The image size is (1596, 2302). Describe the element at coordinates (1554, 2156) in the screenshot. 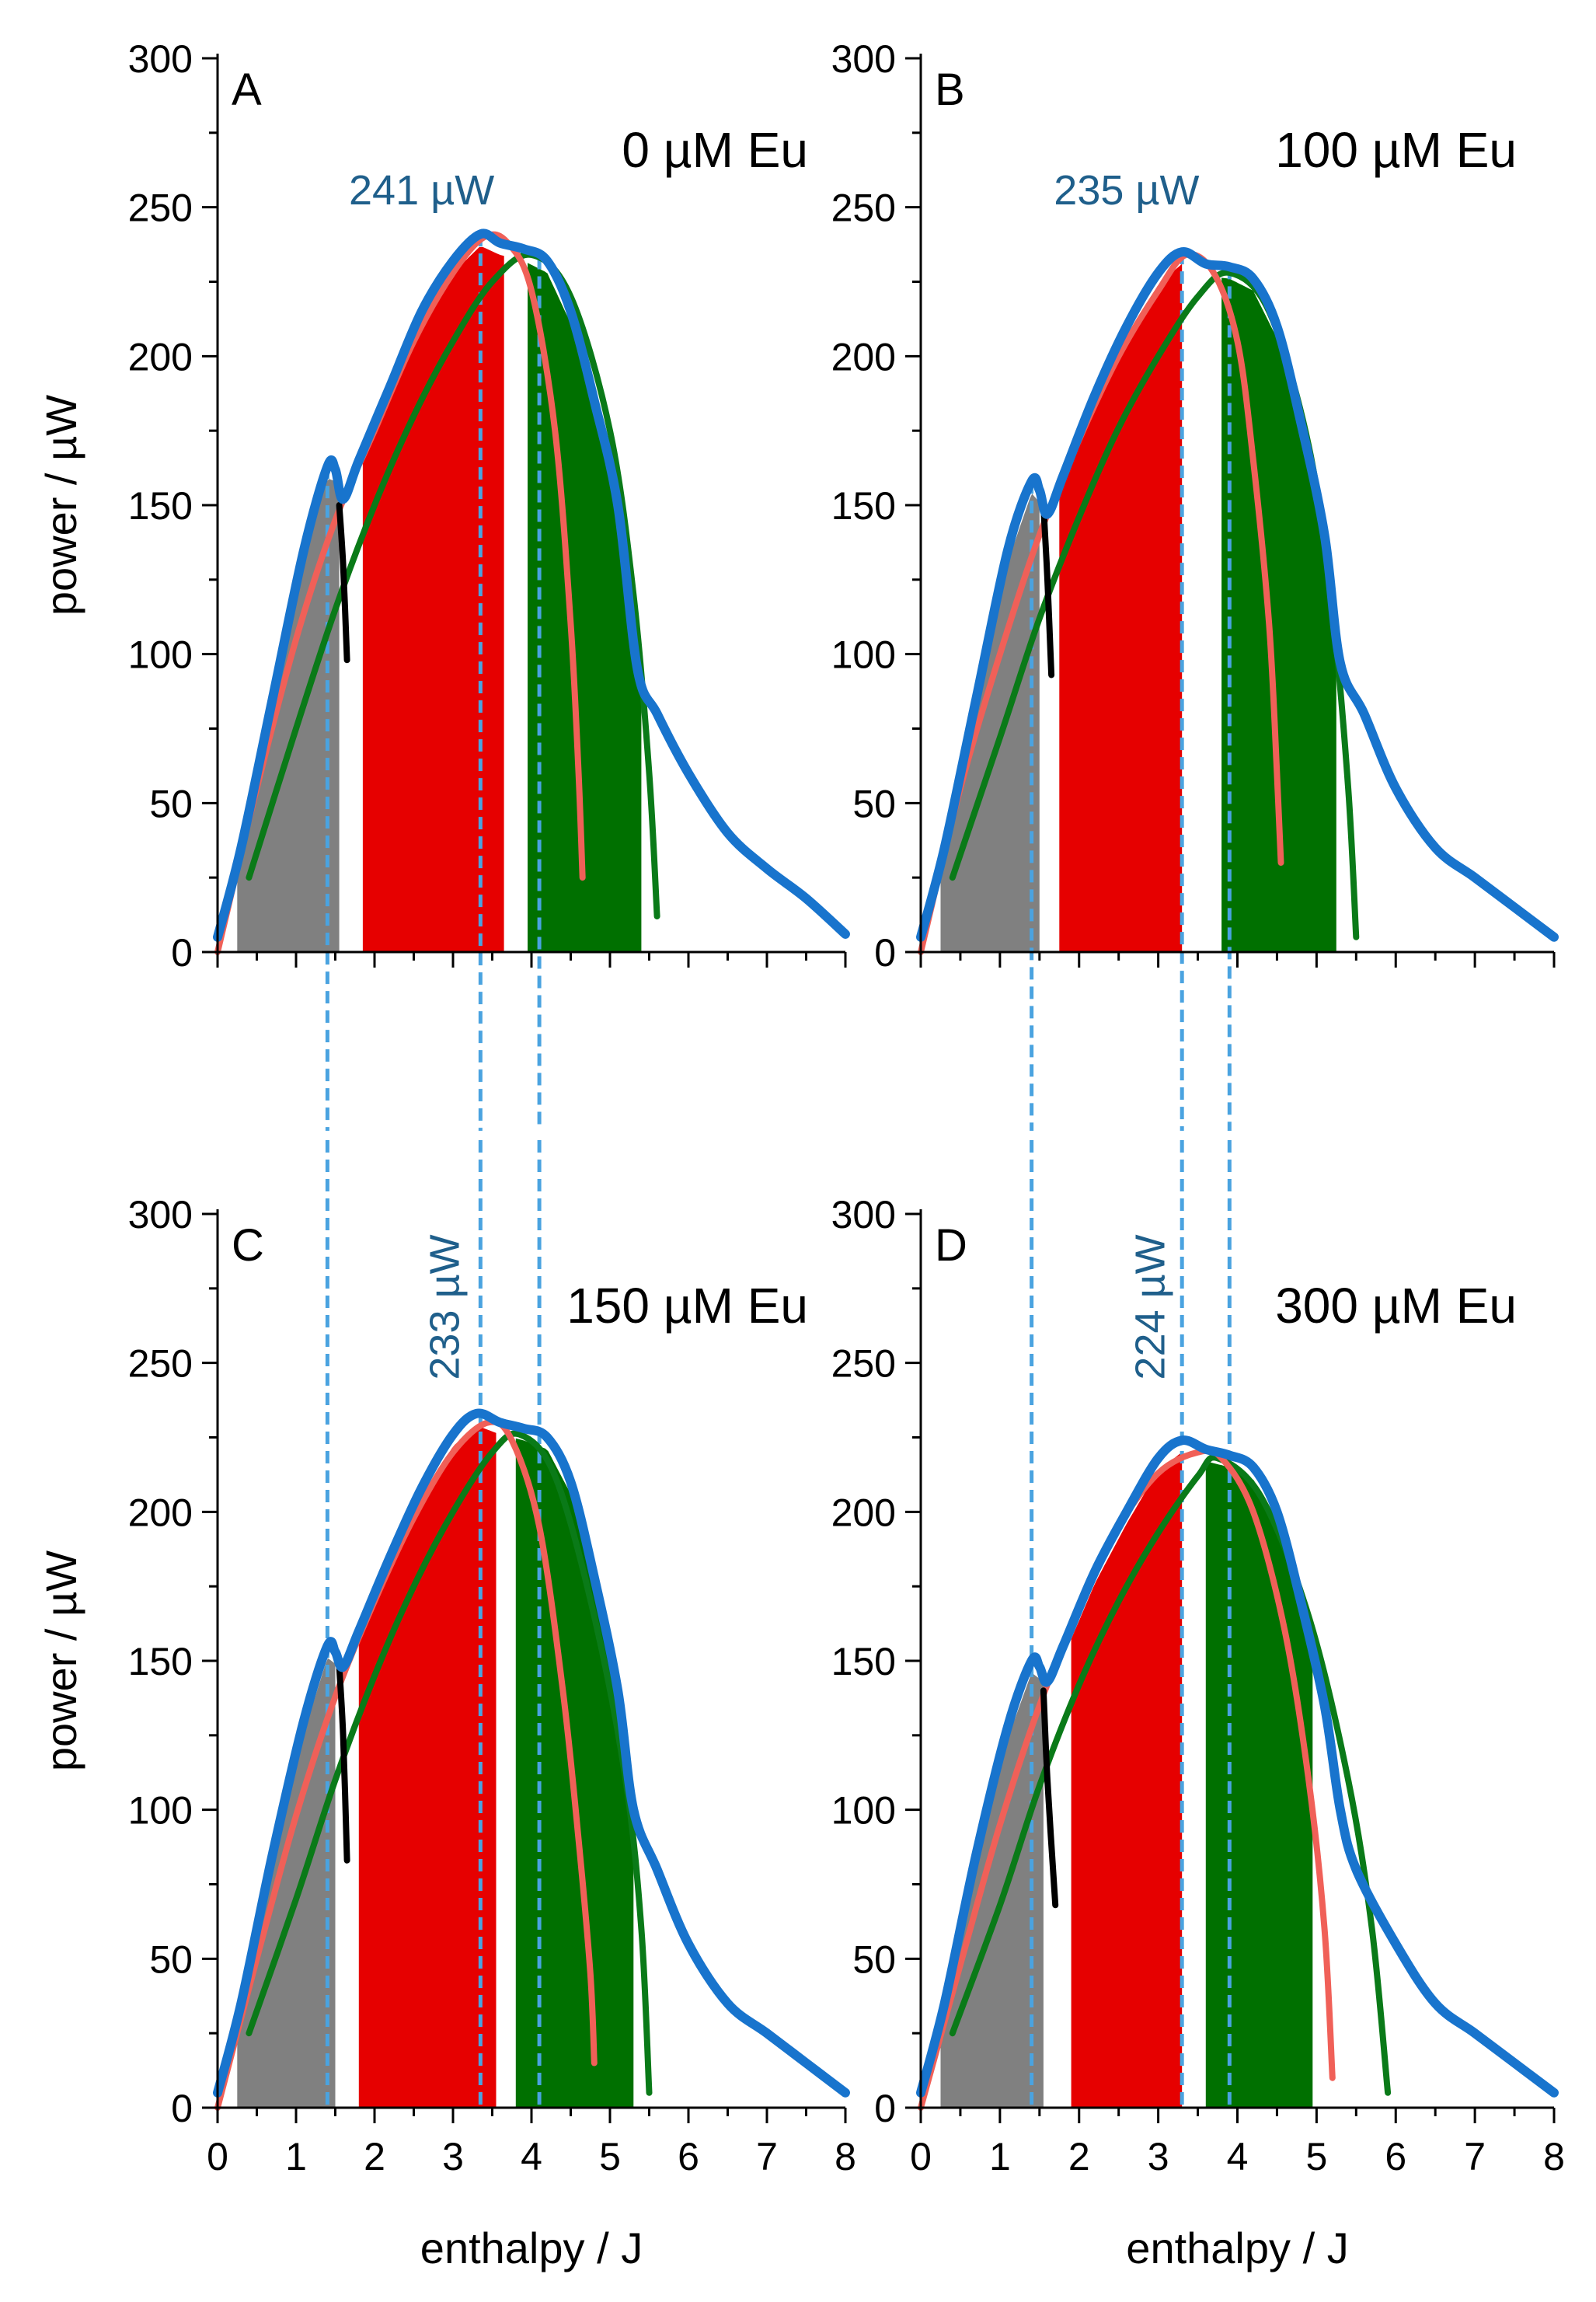

I see `panel-d-x-tick-label: 8` at that location.